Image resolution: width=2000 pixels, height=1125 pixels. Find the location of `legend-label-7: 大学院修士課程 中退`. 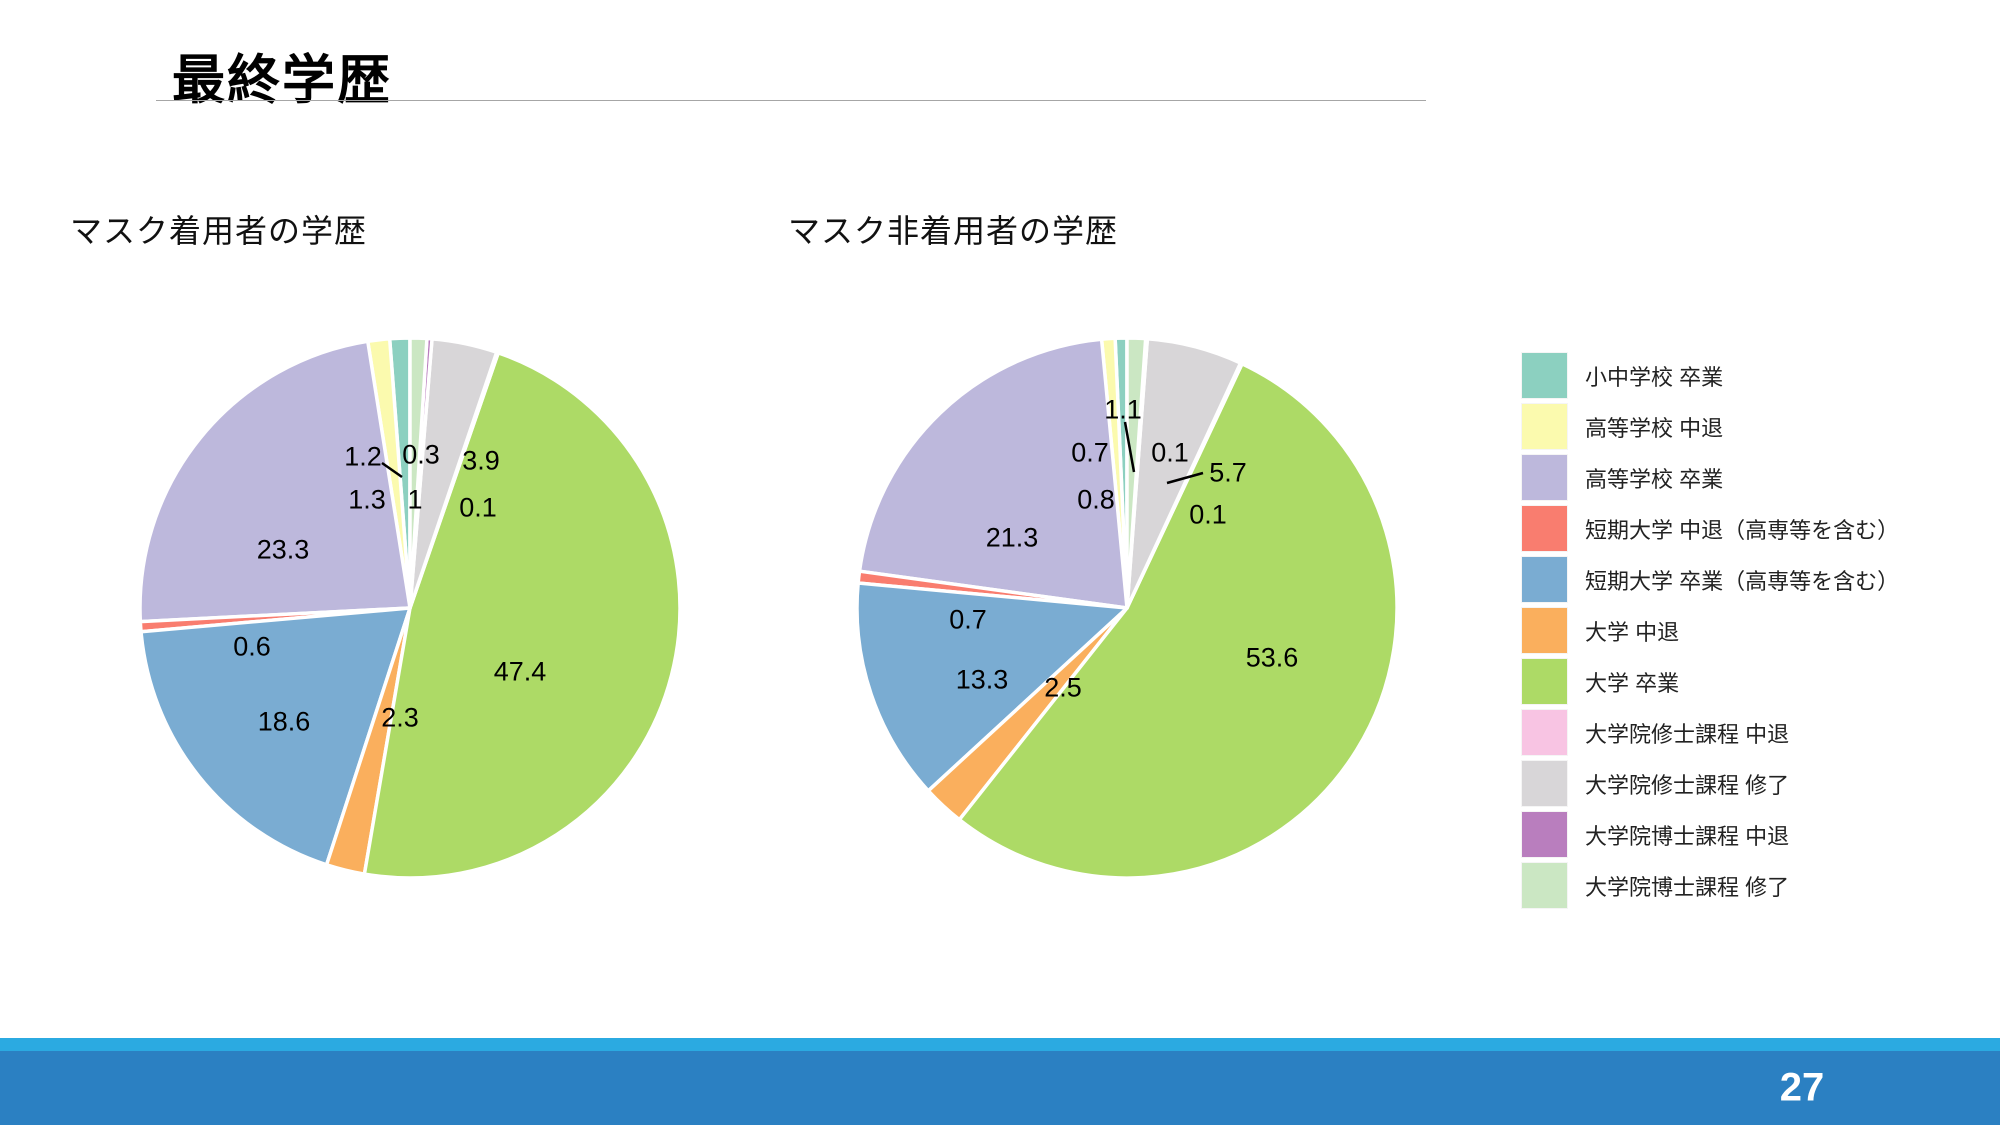

legend-label-7: 大学院修士課程 中退 is located at coordinates (1687, 734).